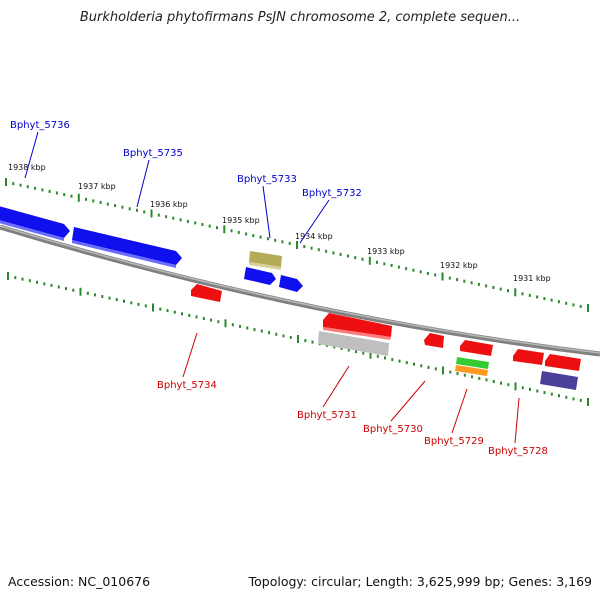 The image size is (600, 600). Describe the element at coordinates (27, 167) in the screenshot. I see `kbp-label: 1938 kbp` at that location.